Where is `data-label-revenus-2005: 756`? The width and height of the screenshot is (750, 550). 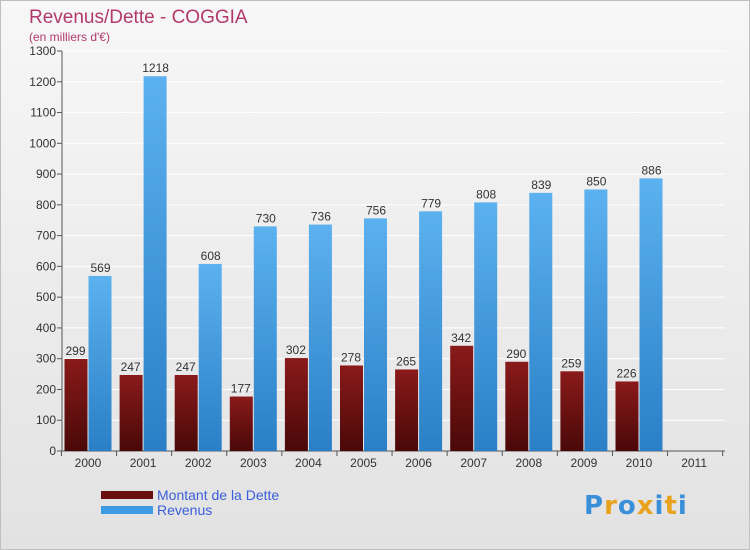
data-label-revenus-2005: 756 is located at coordinates (376, 210).